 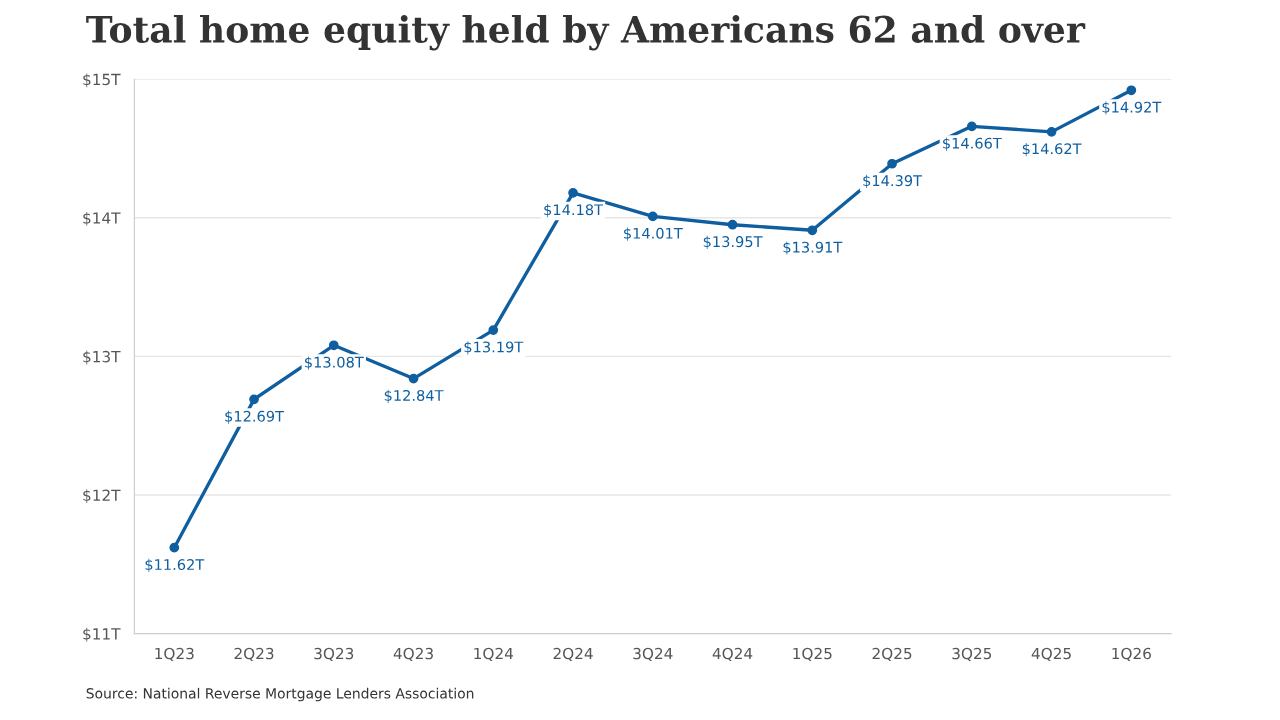 I want to click on x-tick-label: 2Q25, so click(x=892, y=654).